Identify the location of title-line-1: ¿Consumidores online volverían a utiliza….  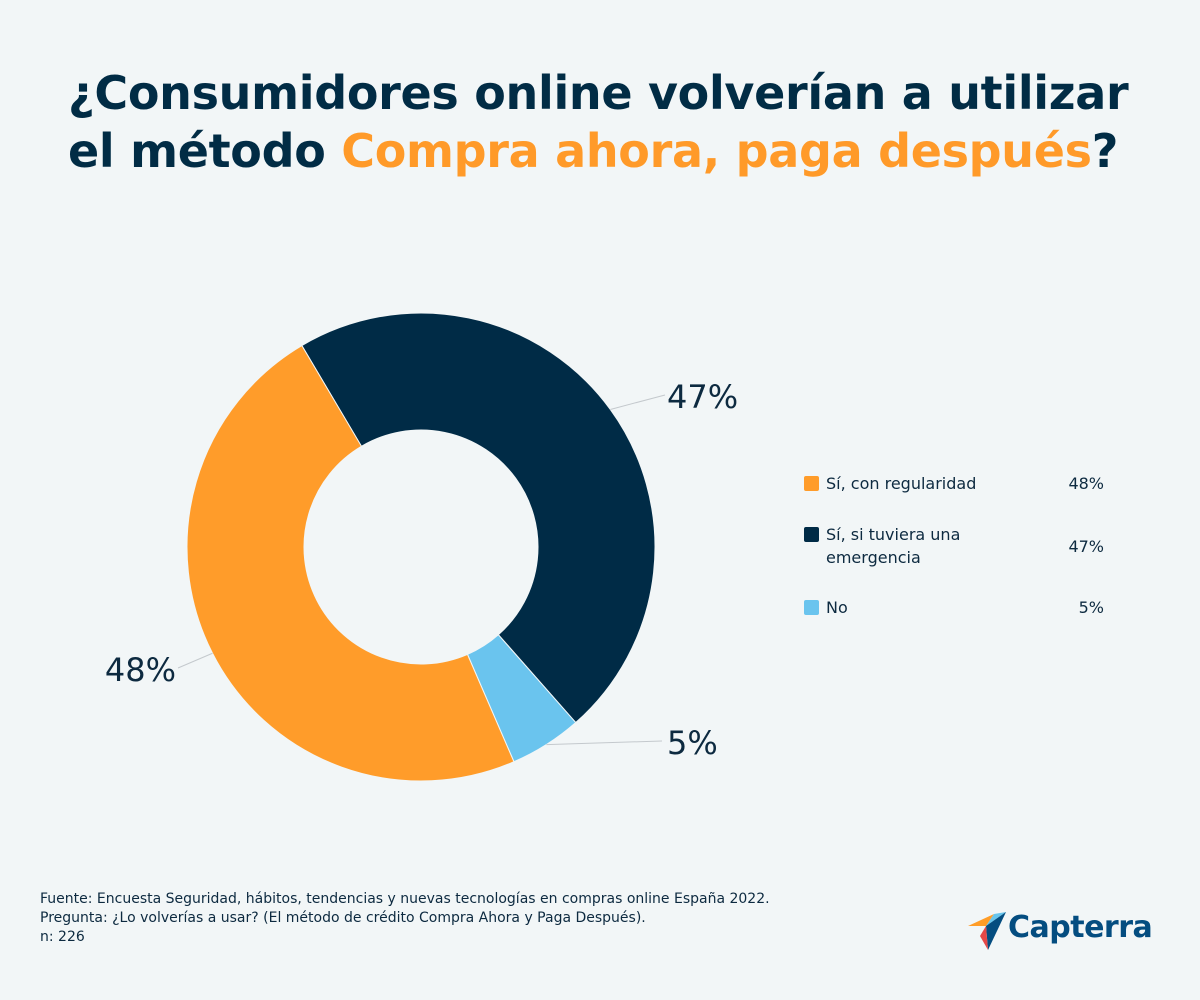
(598, 93).